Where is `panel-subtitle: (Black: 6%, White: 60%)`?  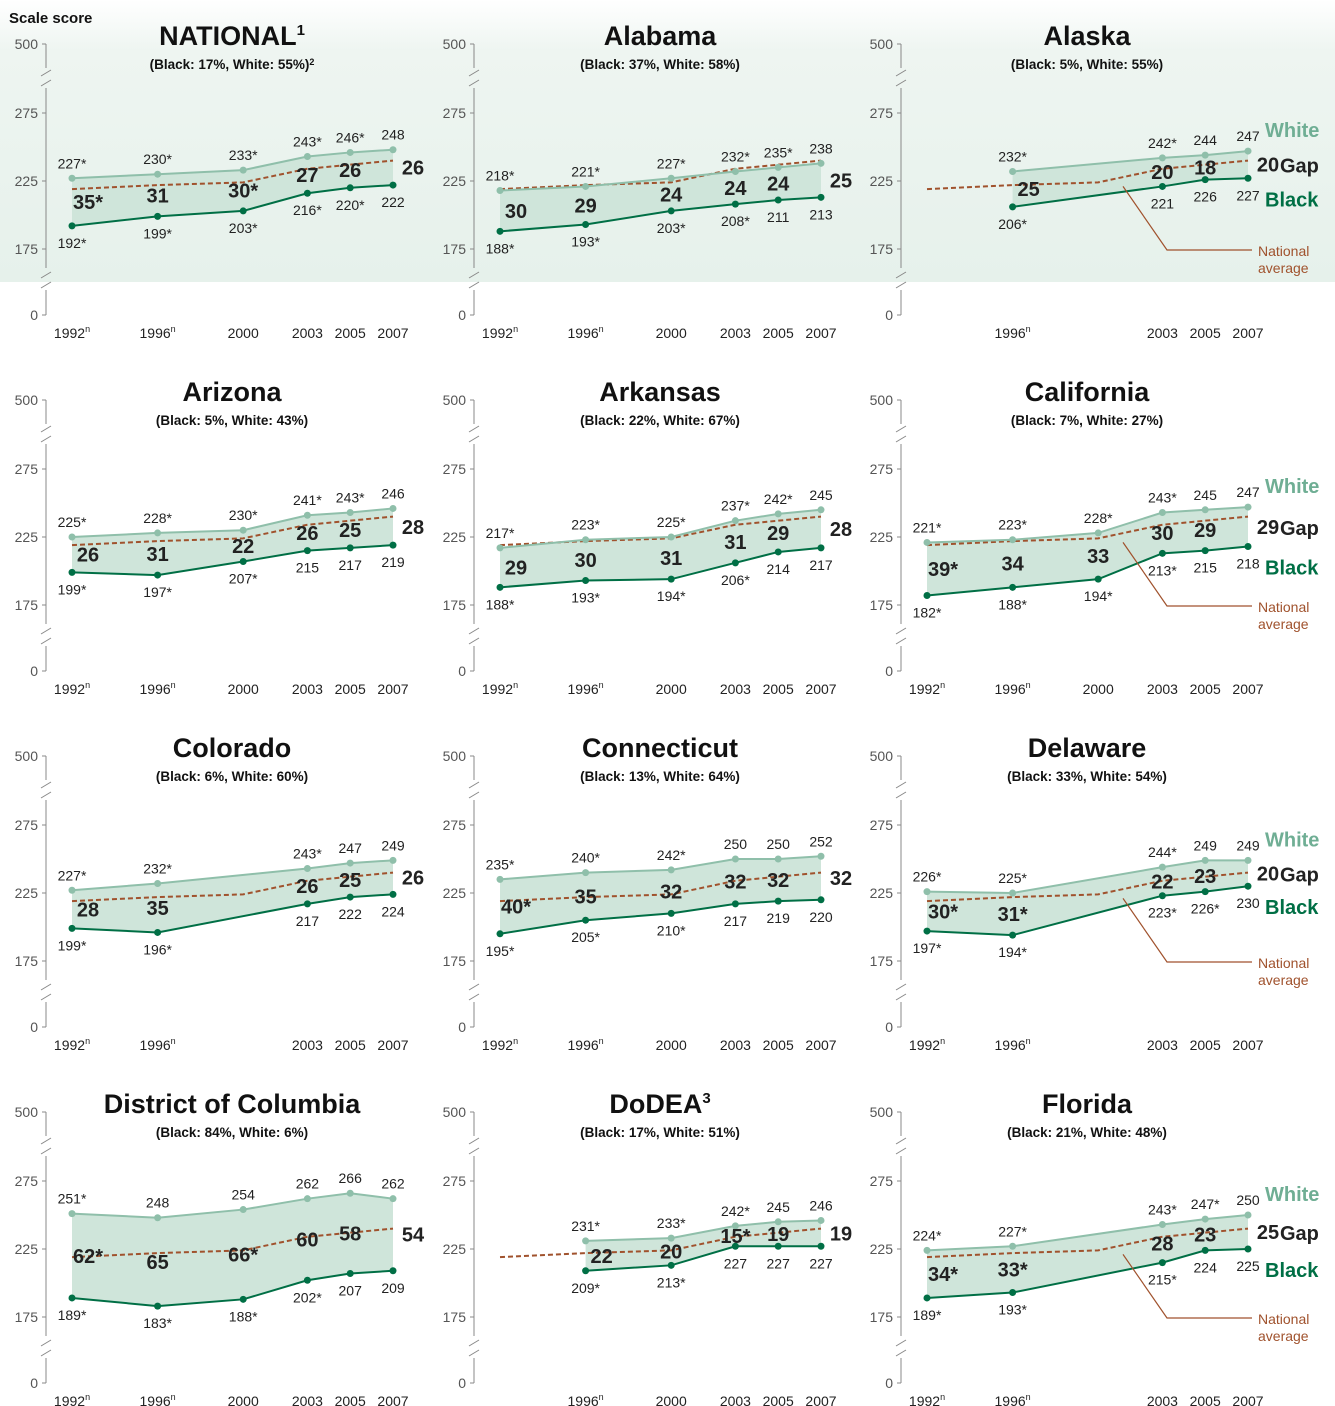
panel-subtitle: (Black: 6%, White: 60%) is located at coordinates (232, 776).